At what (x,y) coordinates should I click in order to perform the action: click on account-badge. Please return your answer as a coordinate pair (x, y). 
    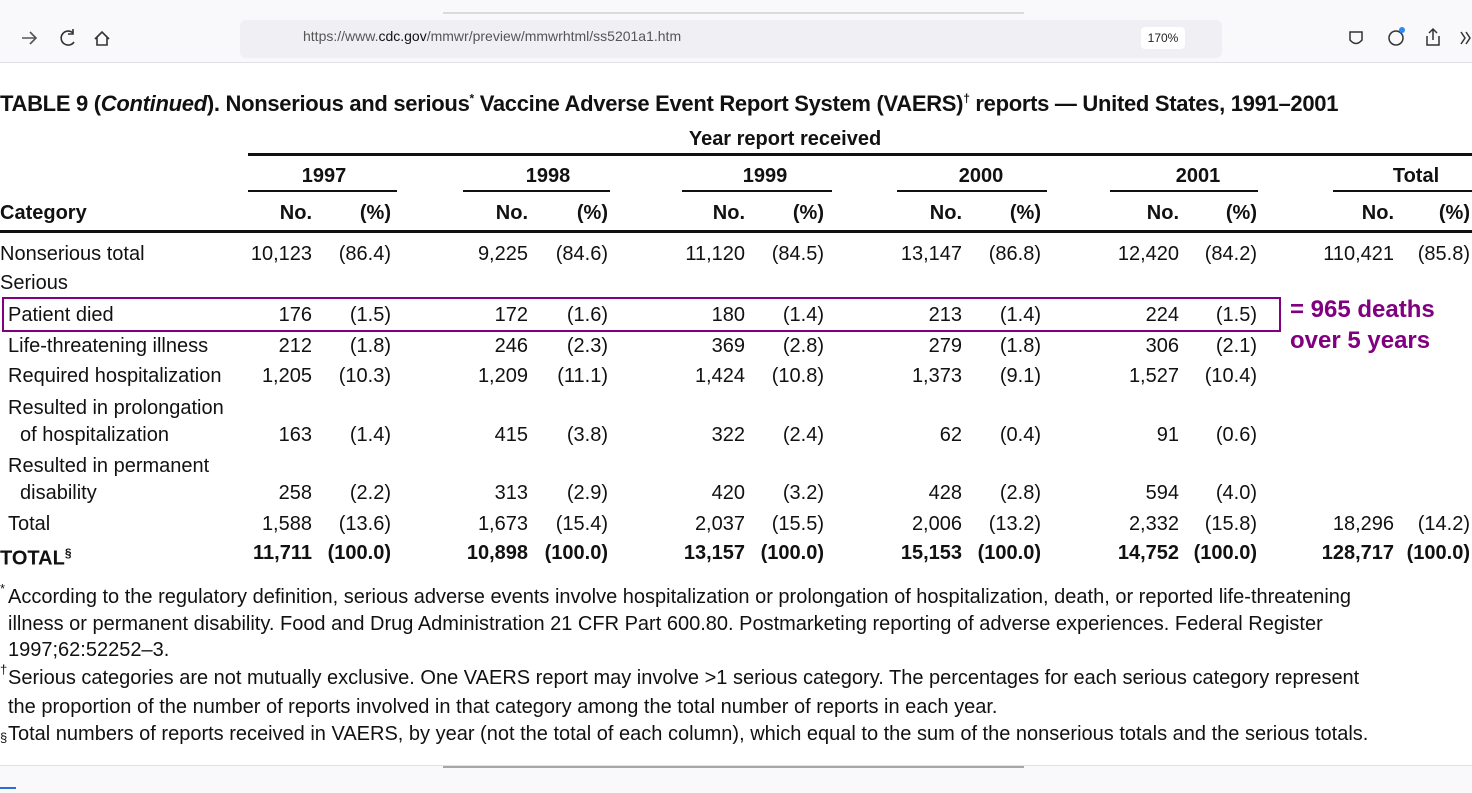
    Looking at the image, I should click on (1402, 30).